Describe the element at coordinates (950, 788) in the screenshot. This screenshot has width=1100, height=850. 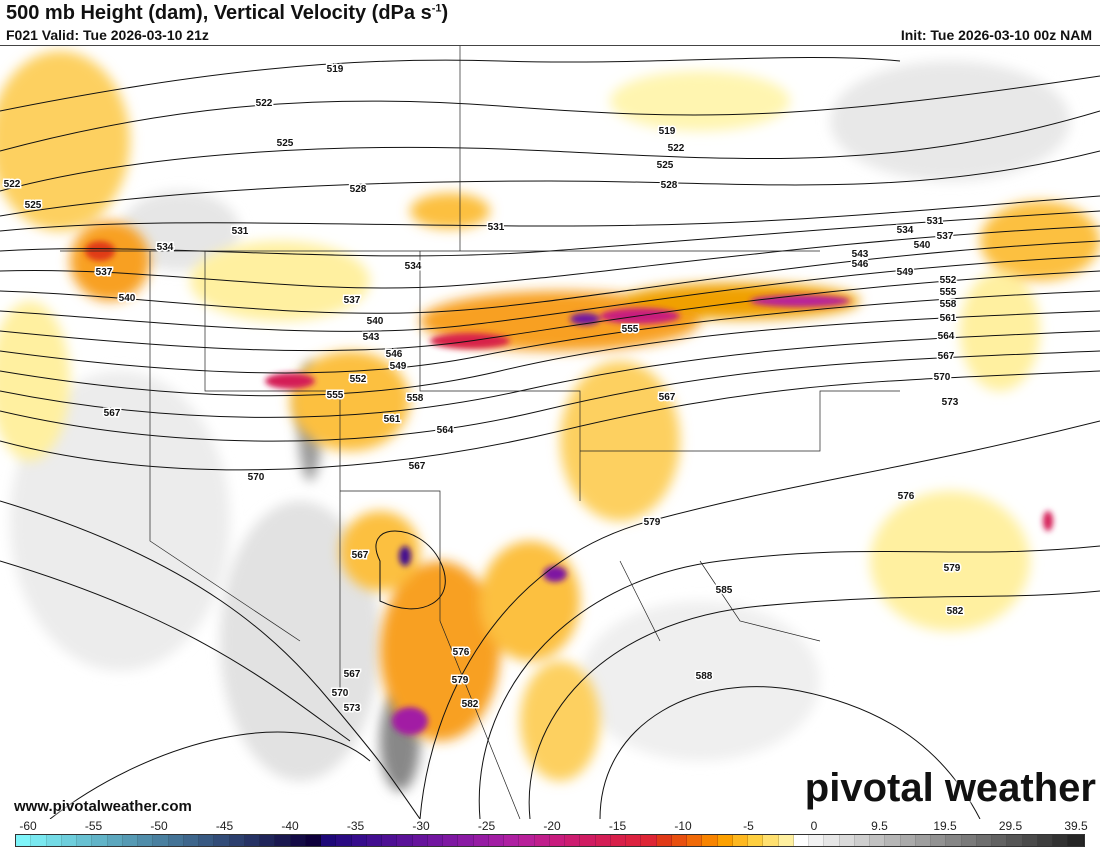
I see `brand-logo: pivotal weather` at that location.